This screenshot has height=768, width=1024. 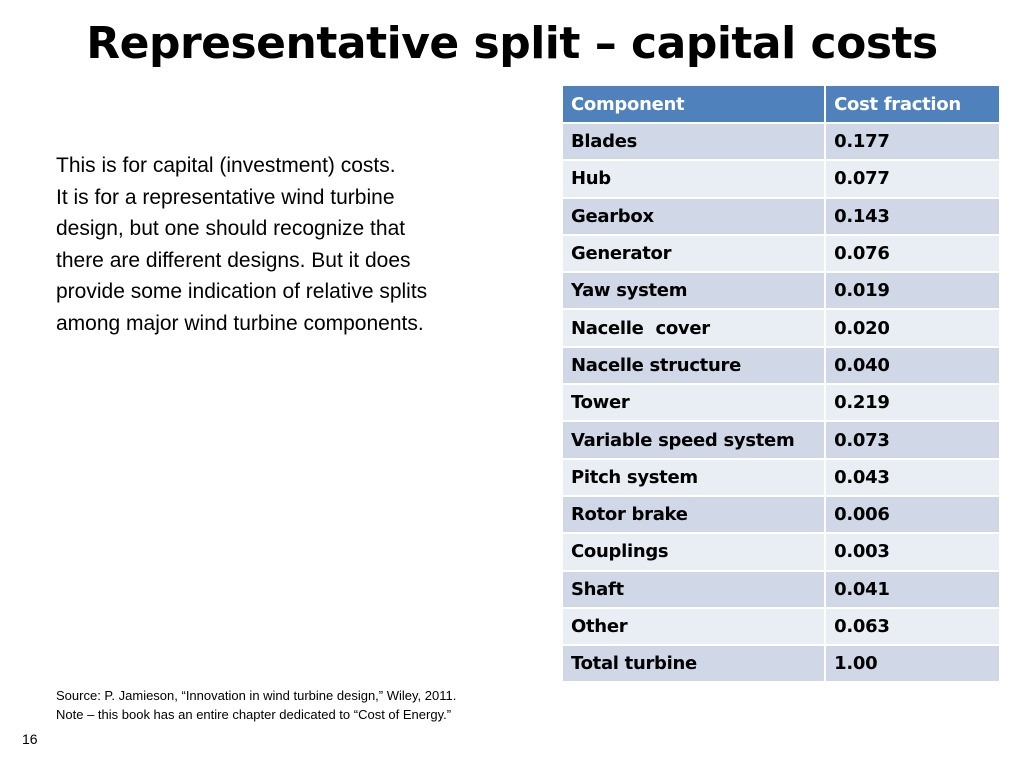 What do you see at coordinates (693, 328) in the screenshot?
I see `component-cell: Nacelle cover` at bounding box center [693, 328].